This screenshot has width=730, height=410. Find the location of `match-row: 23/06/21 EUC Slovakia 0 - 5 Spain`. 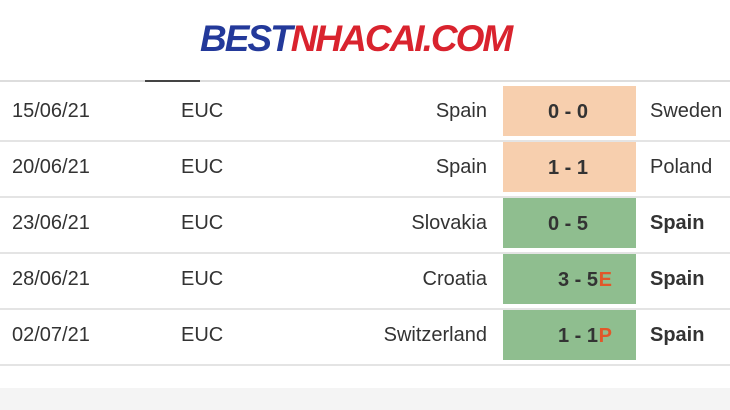

match-row: 23/06/21 EUC Slovakia 0 - 5 Spain is located at coordinates (365, 225).